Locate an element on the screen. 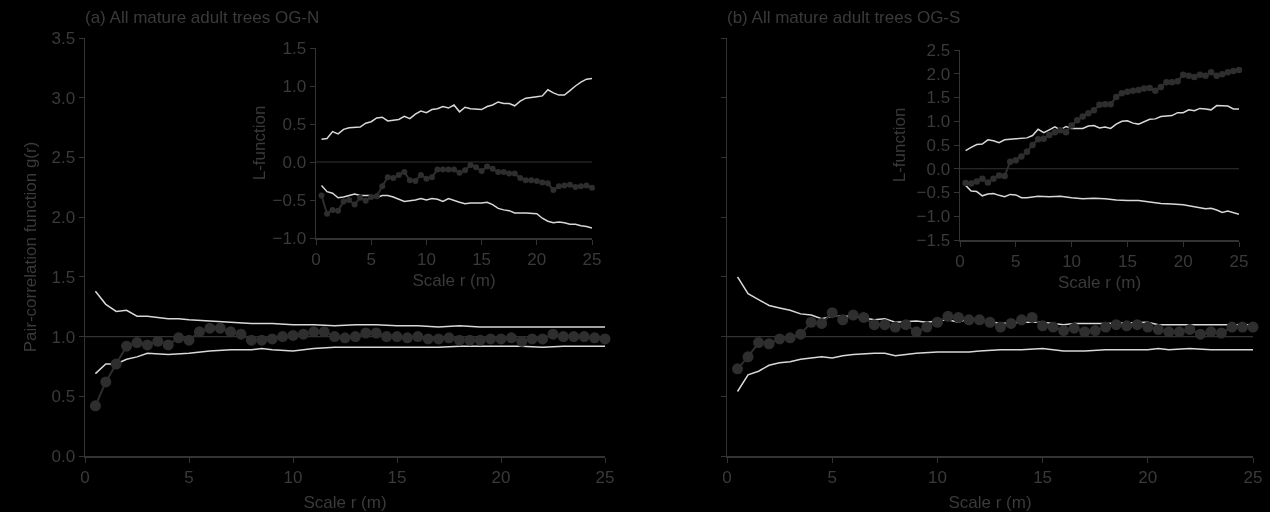 This screenshot has height=512, width=1270. chart-title: (b) All mature adult trees OG-S is located at coordinates (844, 17).